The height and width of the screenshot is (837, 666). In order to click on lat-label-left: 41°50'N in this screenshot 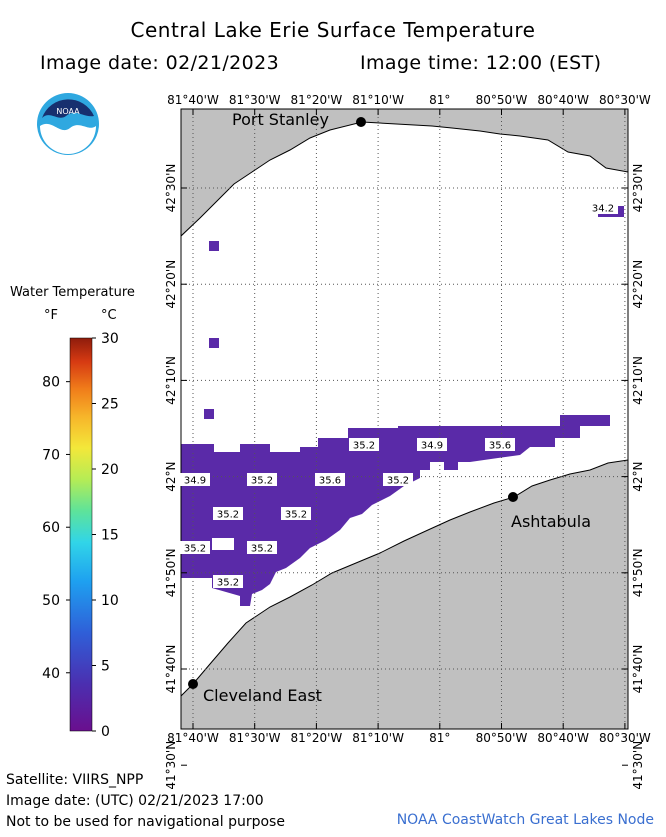, I will do `click(171, 572)`.